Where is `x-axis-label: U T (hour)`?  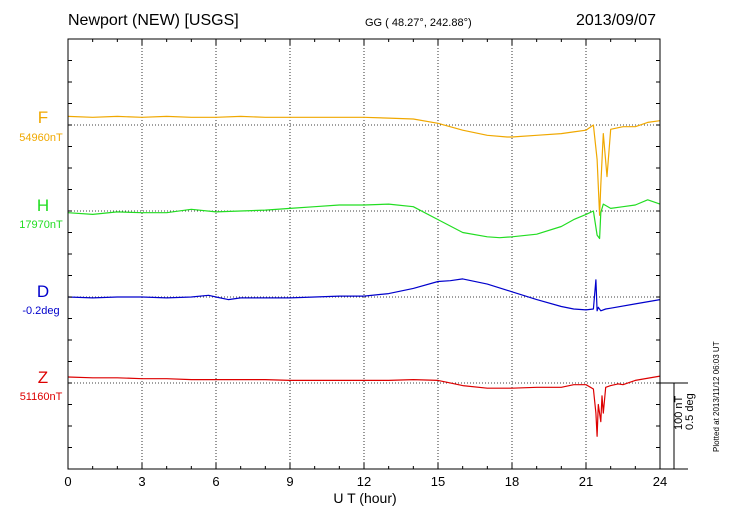 x-axis-label: U T (hour) is located at coordinates (365, 498).